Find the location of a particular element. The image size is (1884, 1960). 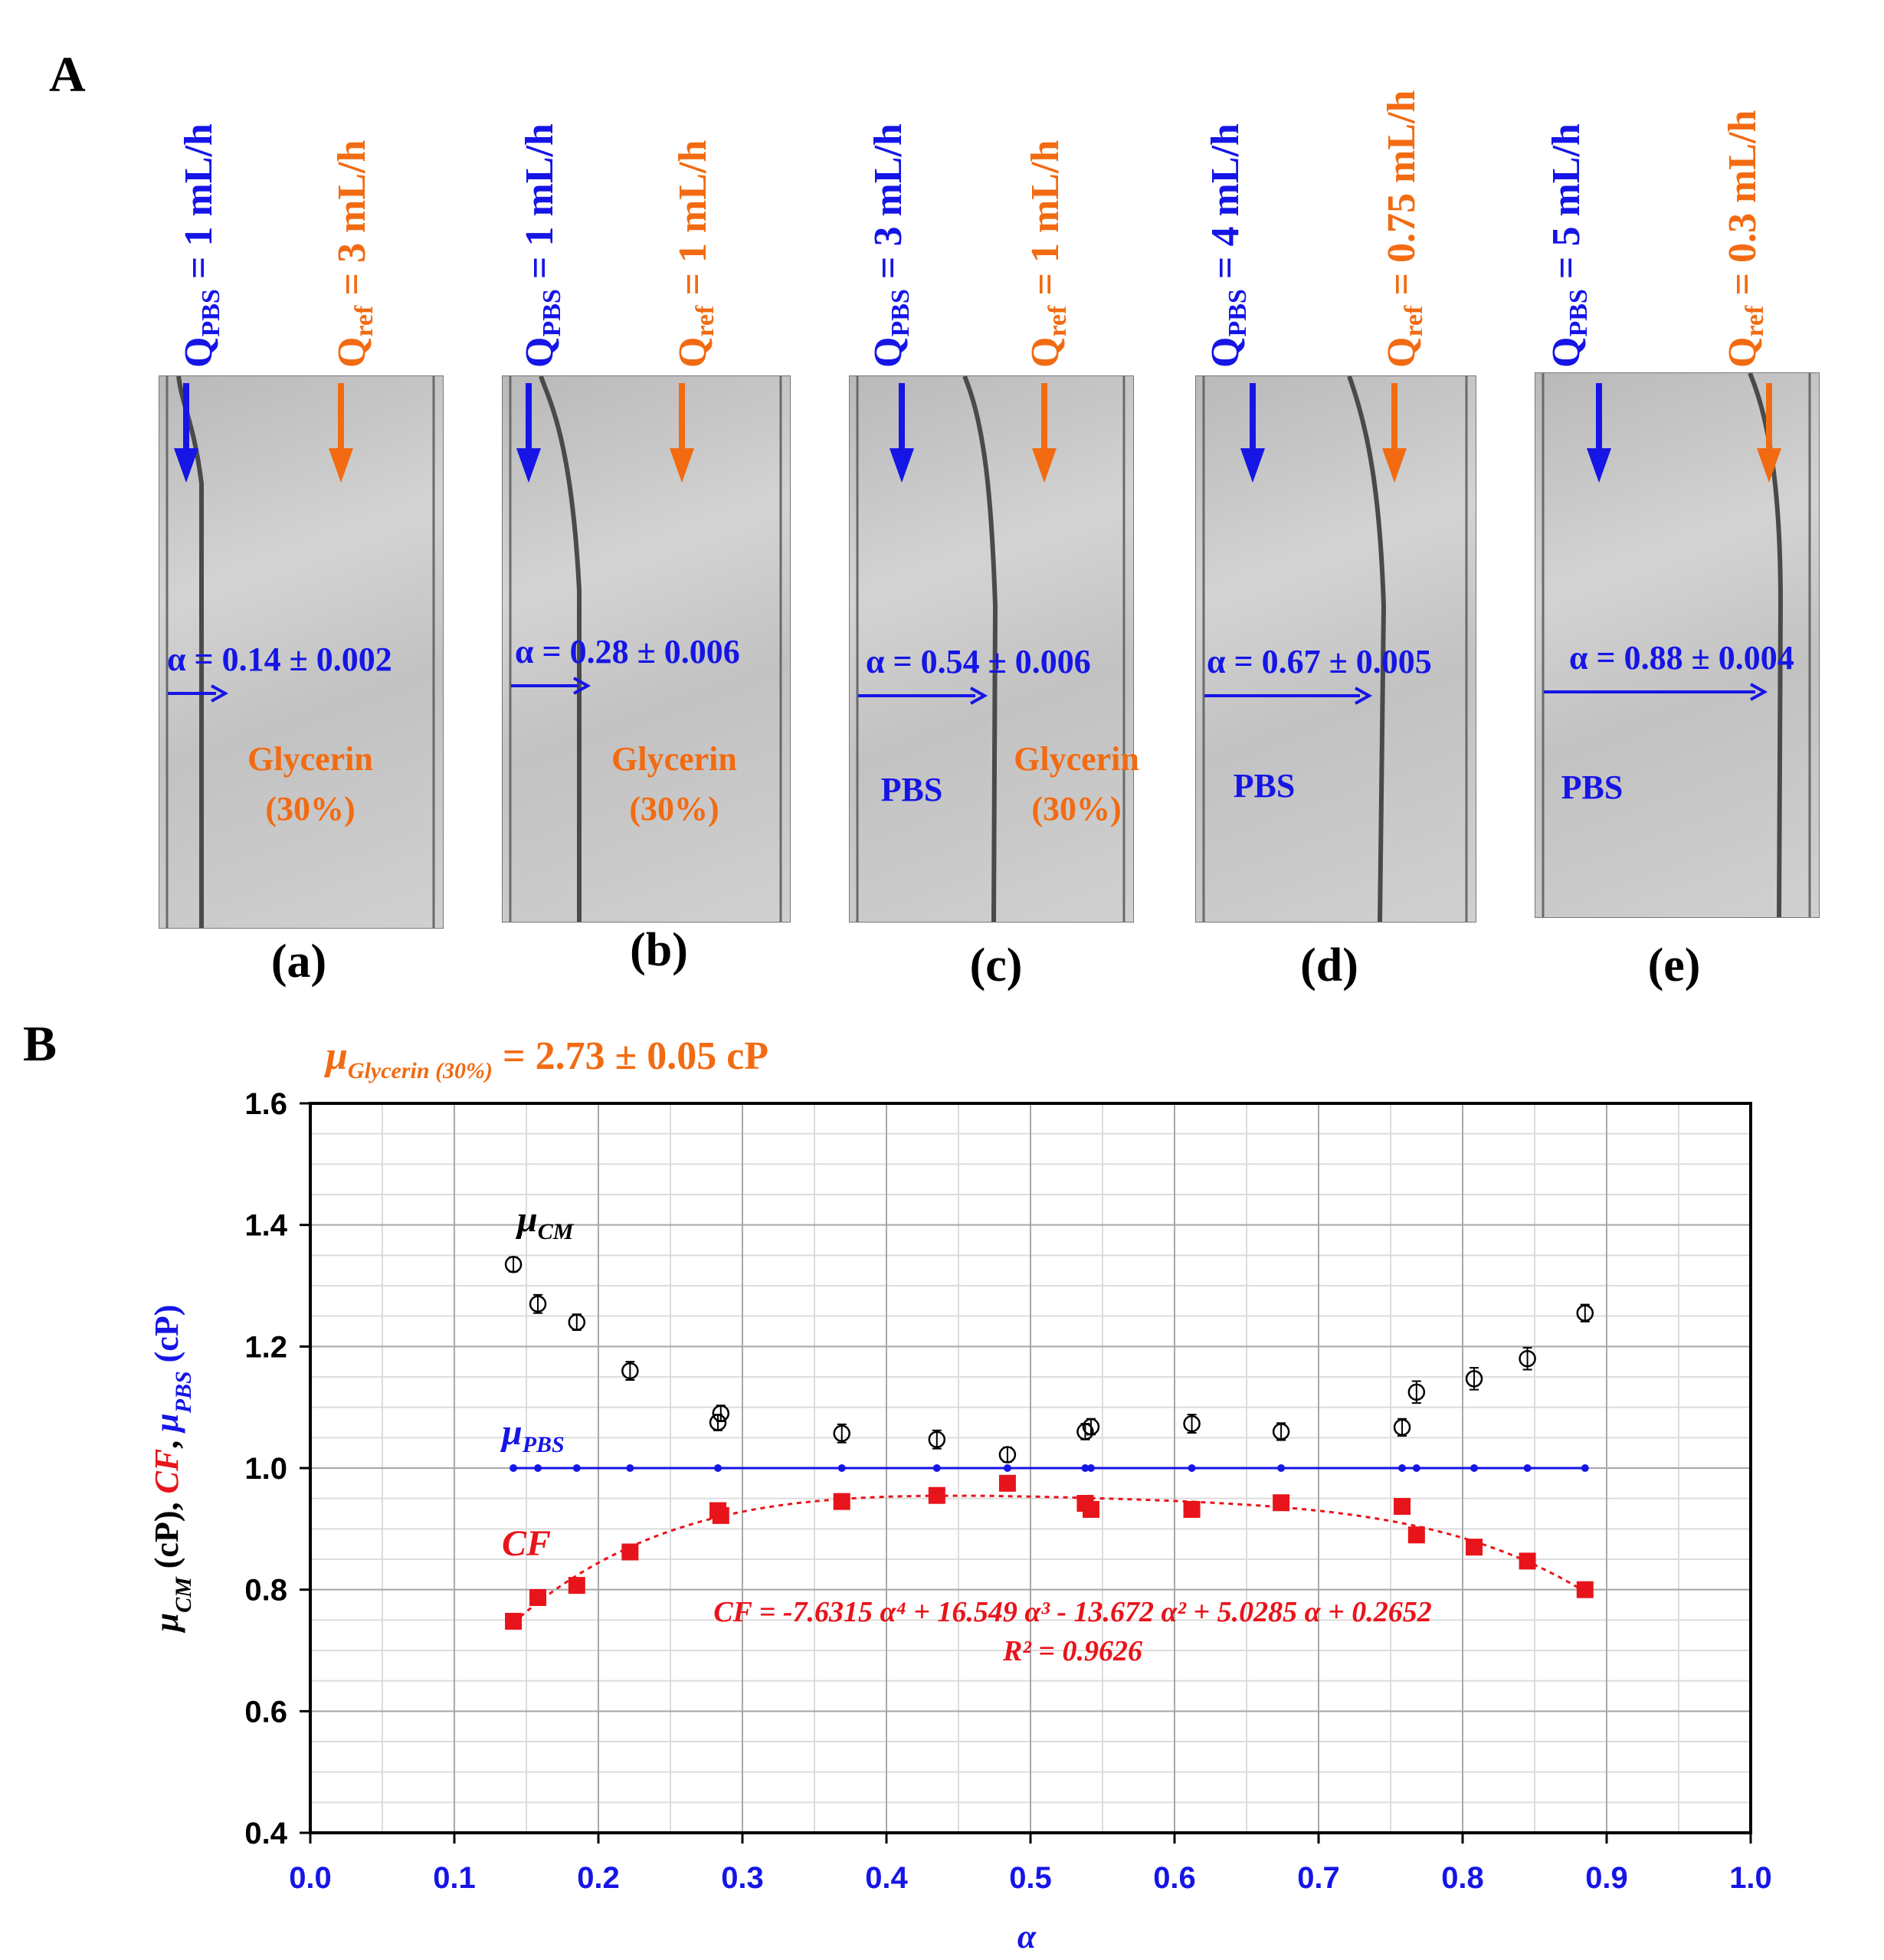

y-axis-label: μCM (cP), CF, μPBS (cP) is located at coordinates (172, 1469).